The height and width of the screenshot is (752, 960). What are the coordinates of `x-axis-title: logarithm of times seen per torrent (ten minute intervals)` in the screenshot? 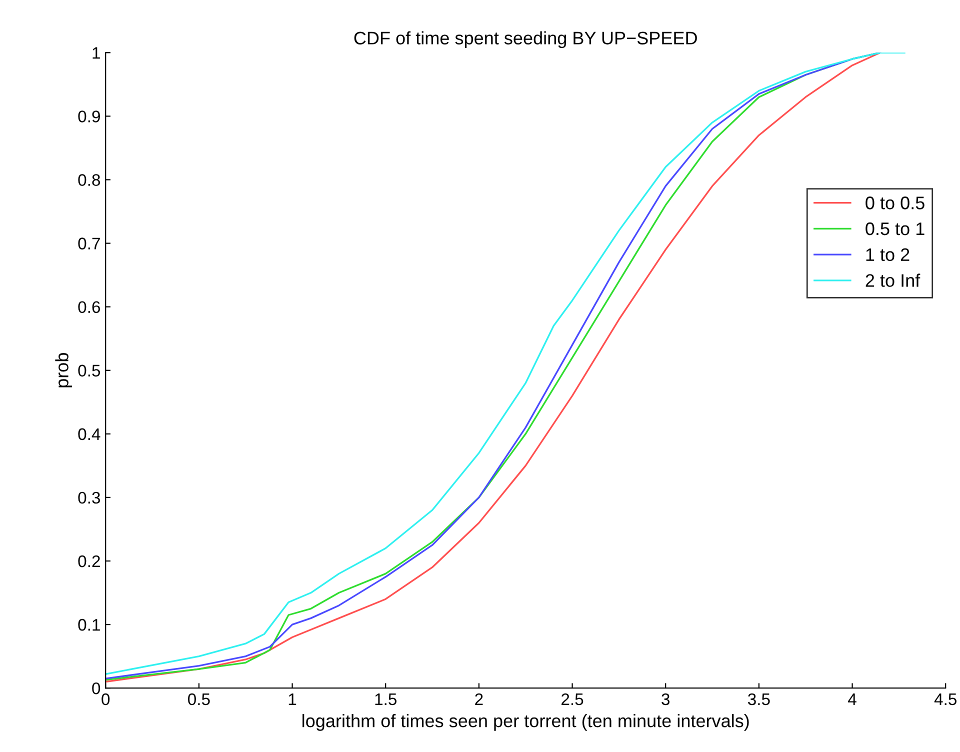 It's located at (525, 722).